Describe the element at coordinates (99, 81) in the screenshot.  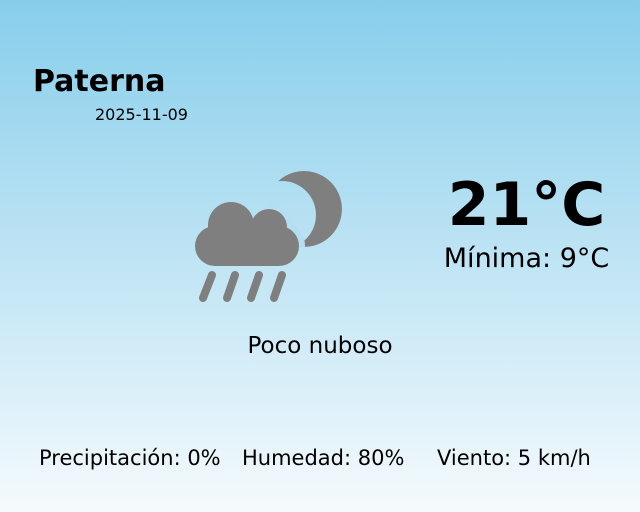
I see `location-title: Paterna` at that location.